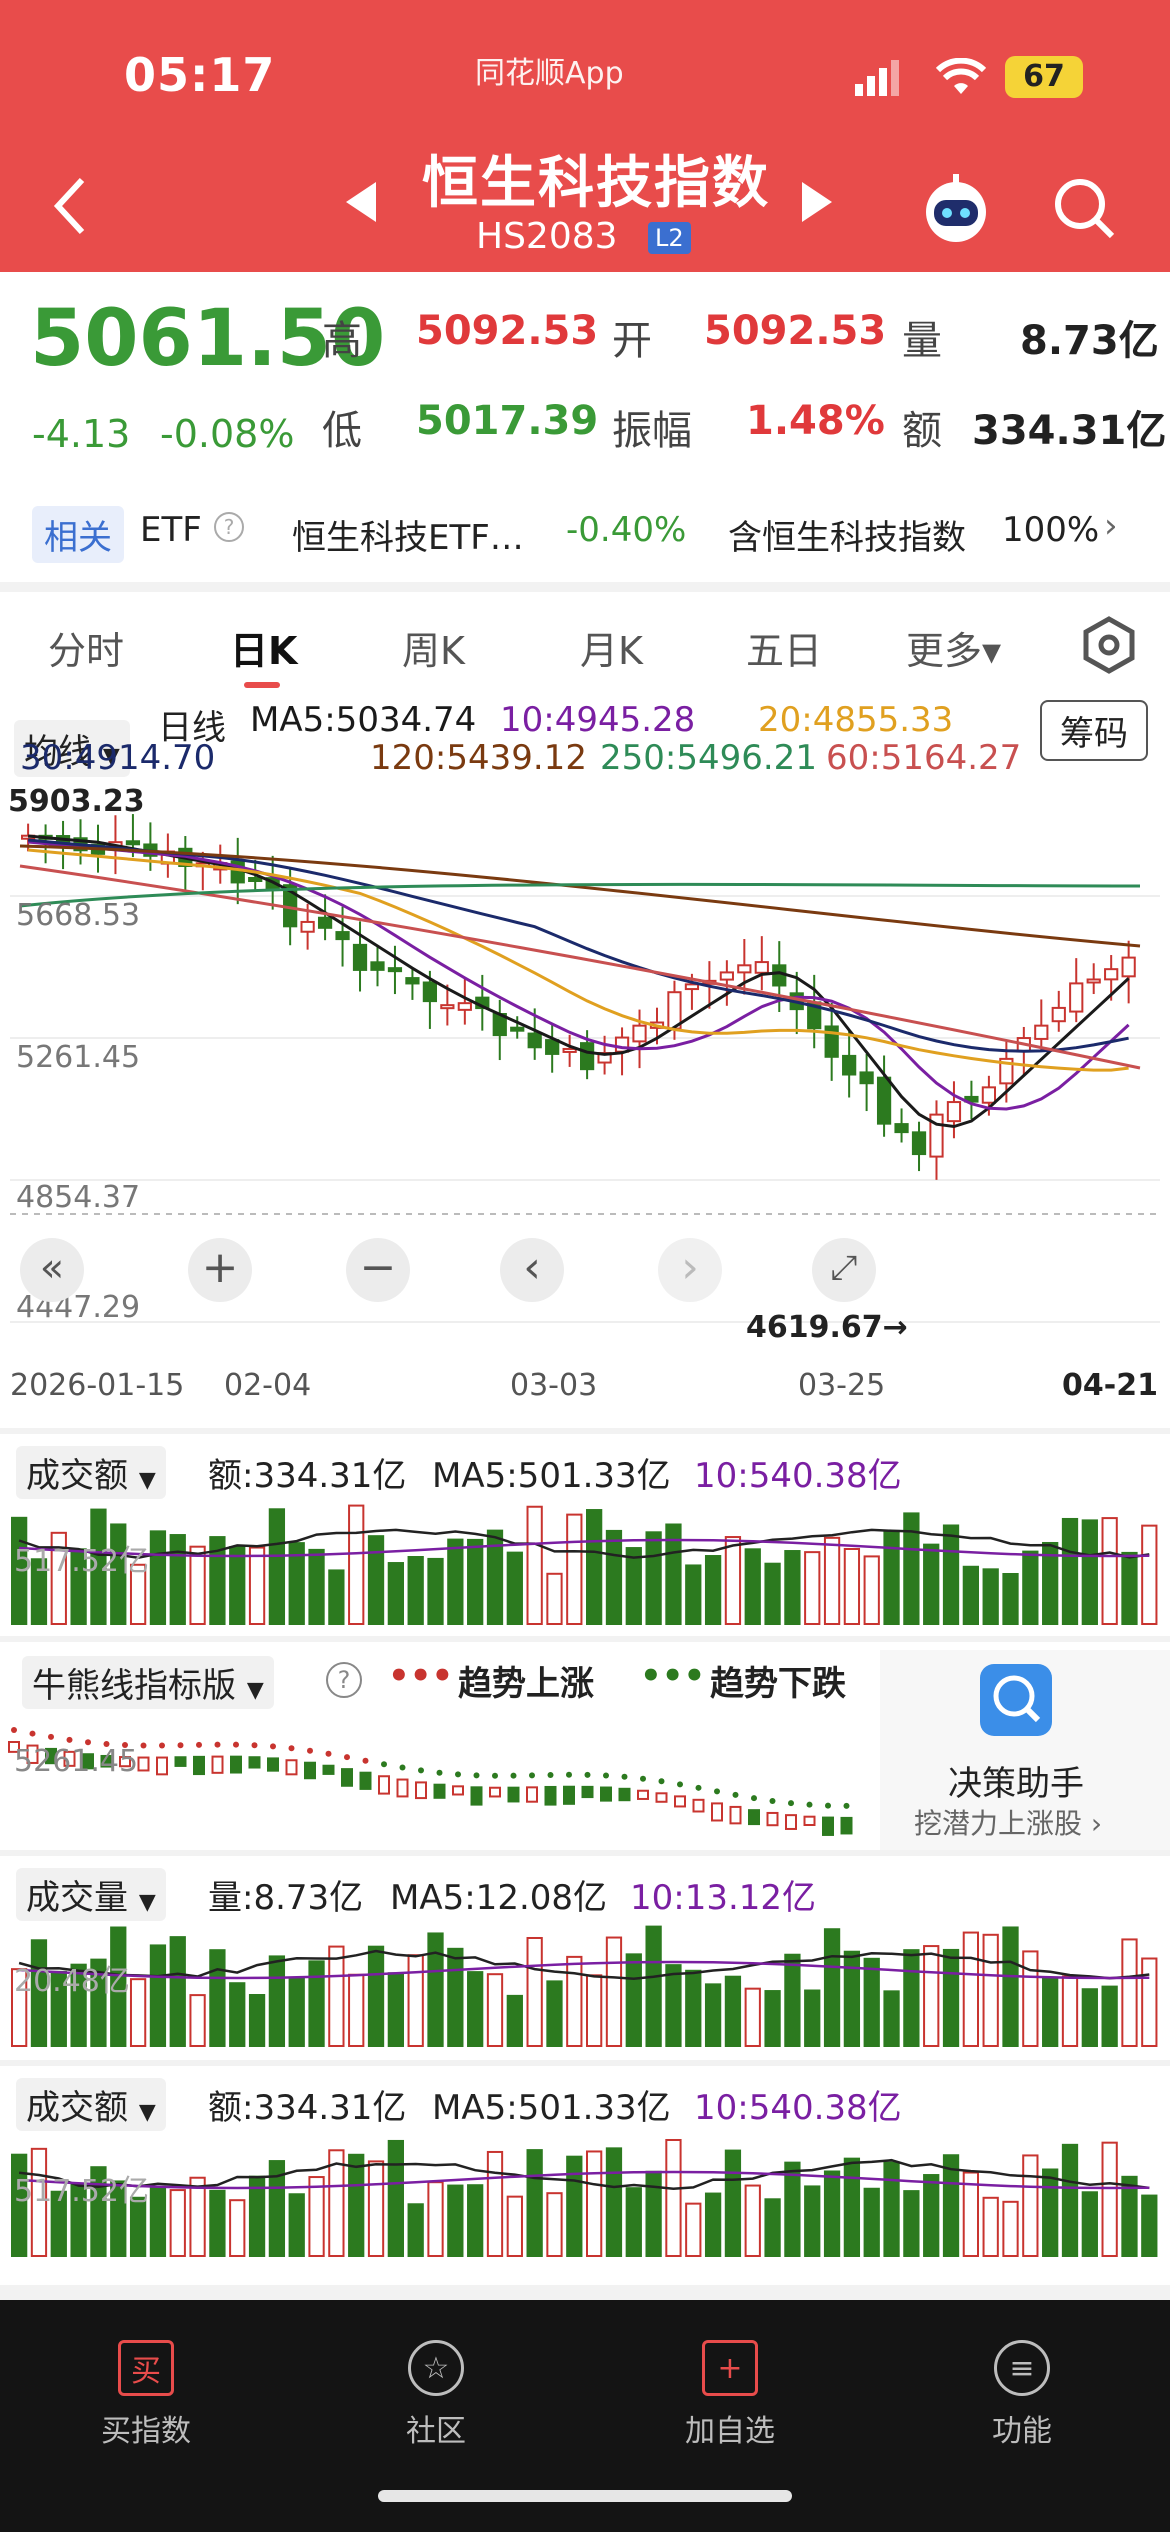  Describe the element at coordinates (433, 651) in the screenshot. I see `tab-weekly-k: 周K` at that location.